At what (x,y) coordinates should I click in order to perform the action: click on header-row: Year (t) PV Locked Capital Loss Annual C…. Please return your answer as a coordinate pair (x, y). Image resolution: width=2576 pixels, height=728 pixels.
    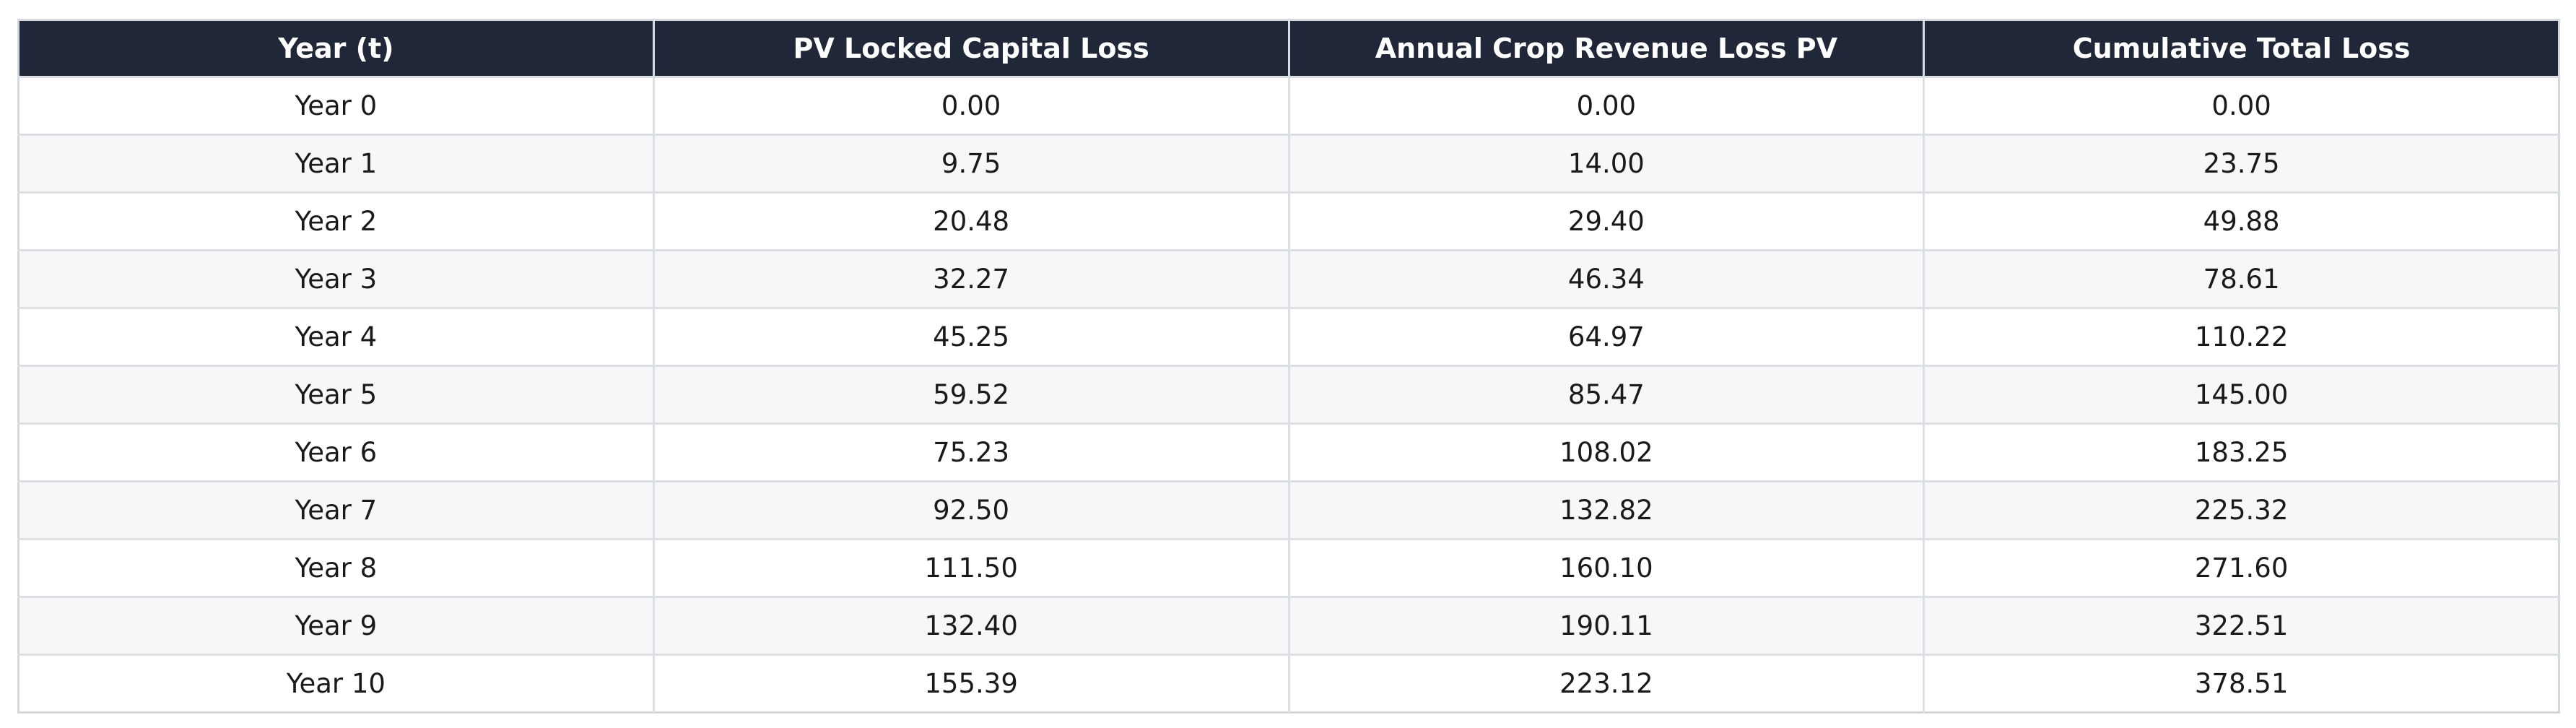
    Looking at the image, I should click on (1288, 48).